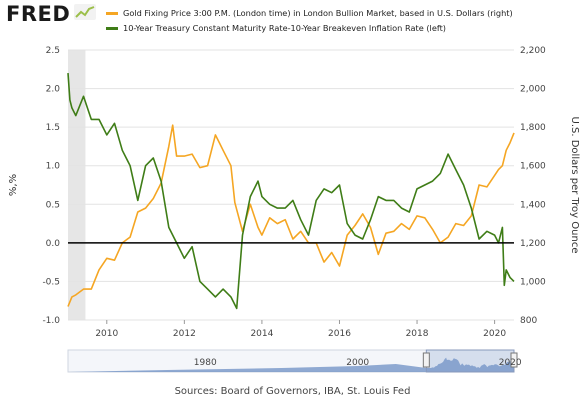  Describe the element at coordinates (261, 334) in the screenshot. I see `x-tick-label: 2014` at that location.